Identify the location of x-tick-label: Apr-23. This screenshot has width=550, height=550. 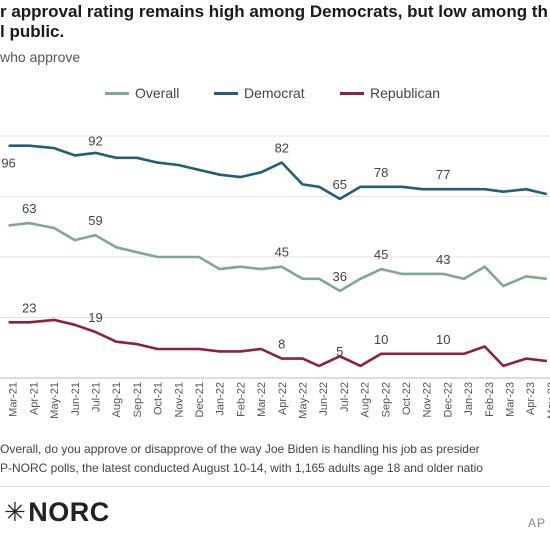
(531, 398).